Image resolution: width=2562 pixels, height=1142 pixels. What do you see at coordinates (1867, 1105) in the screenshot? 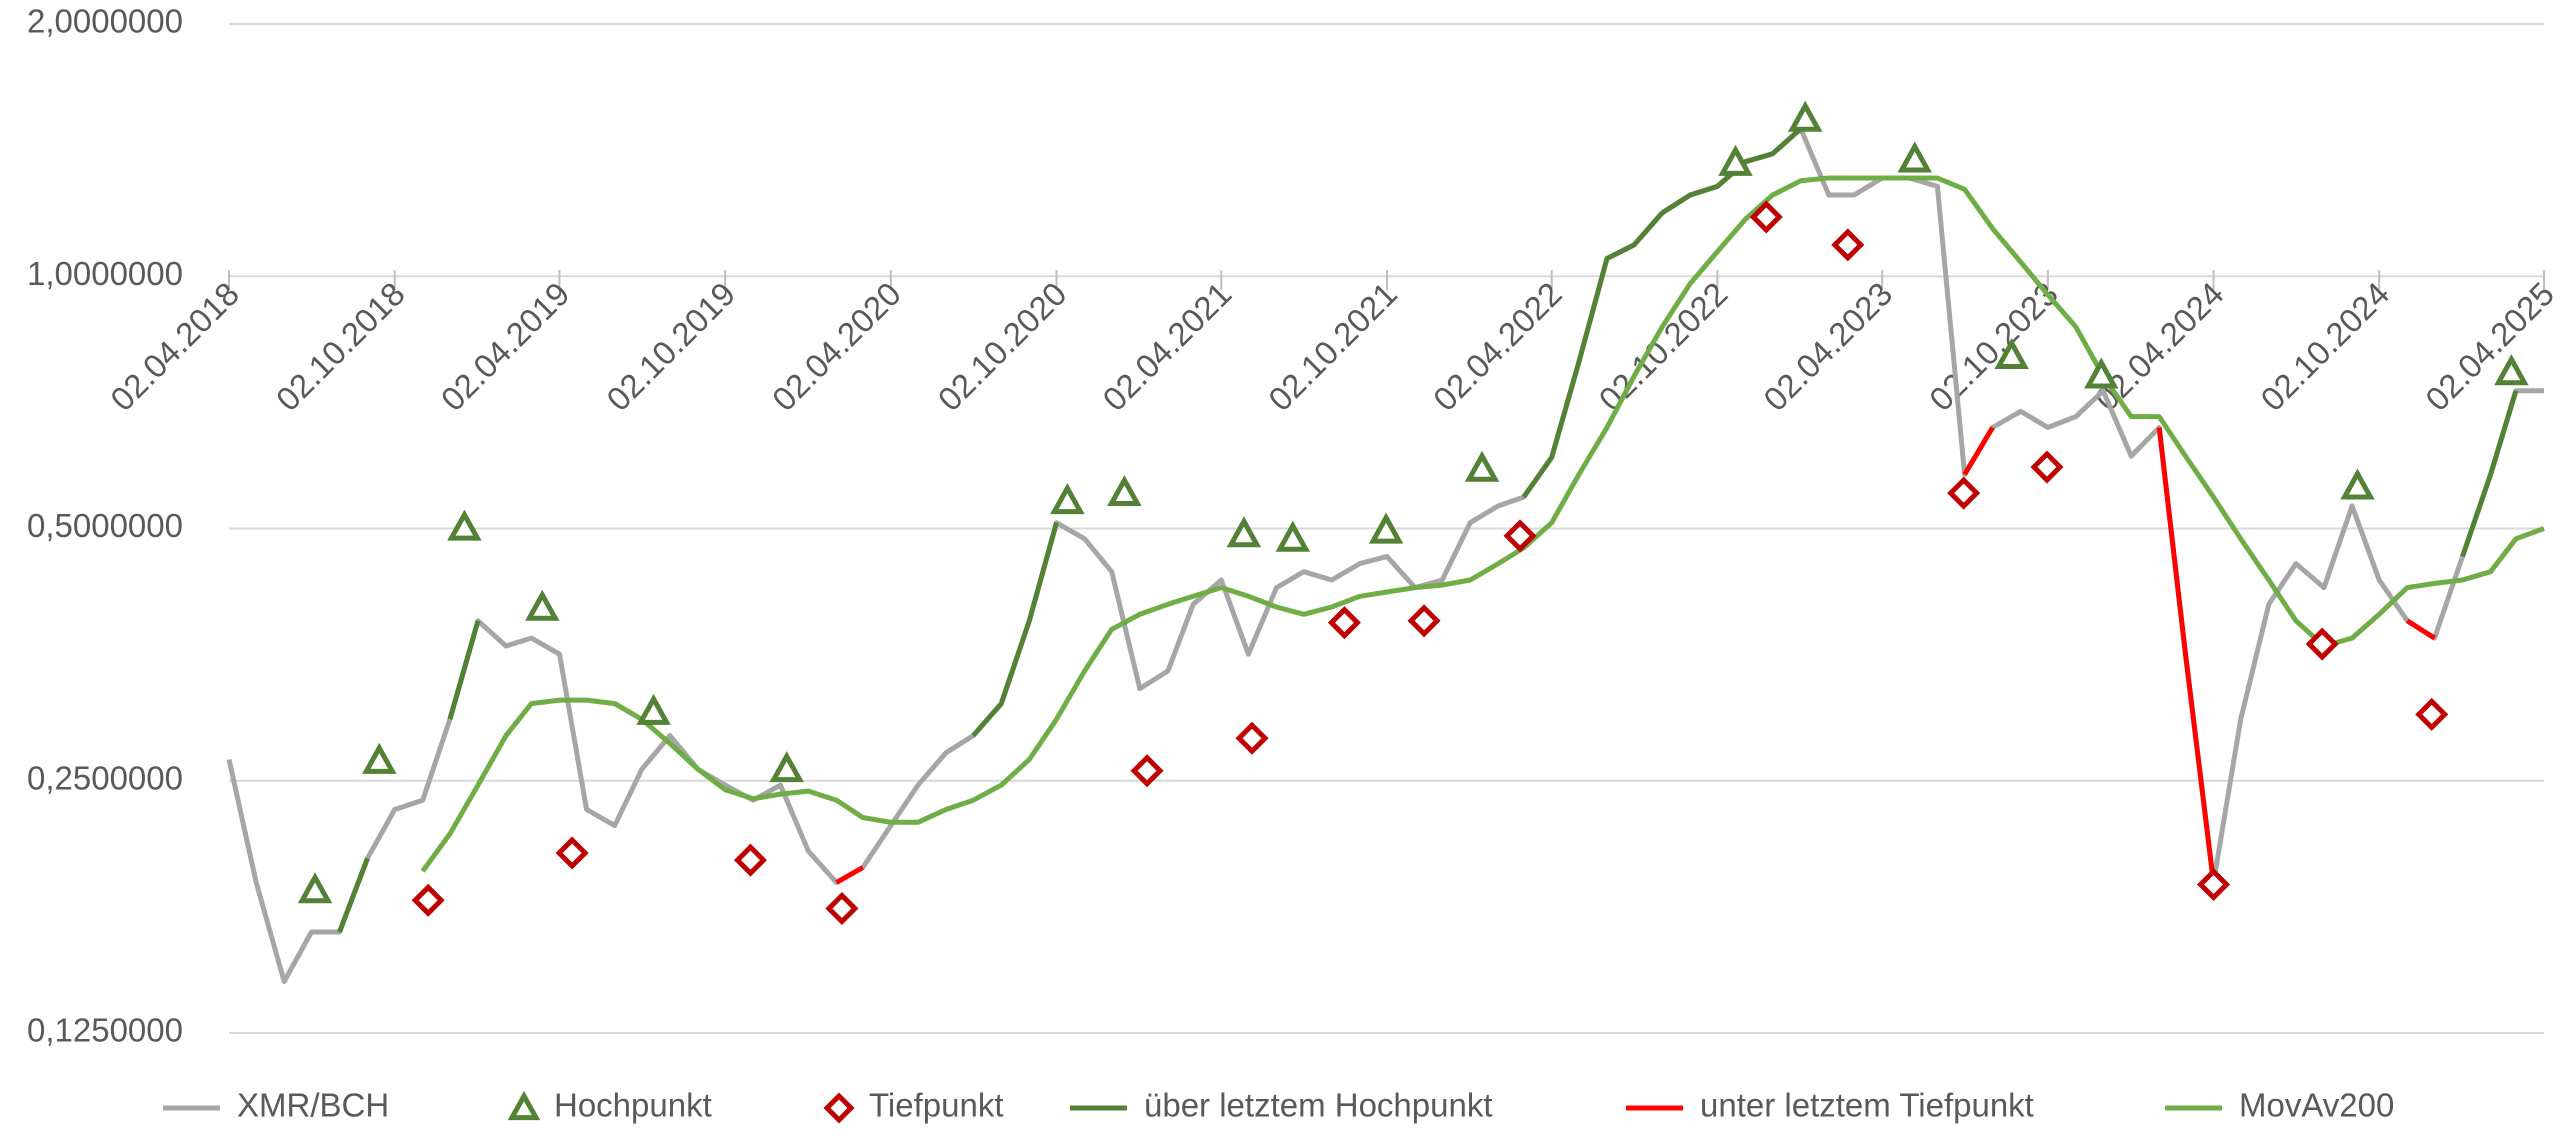
I see `legend-label: unter letztem Tiefpunkt` at bounding box center [1867, 1105].